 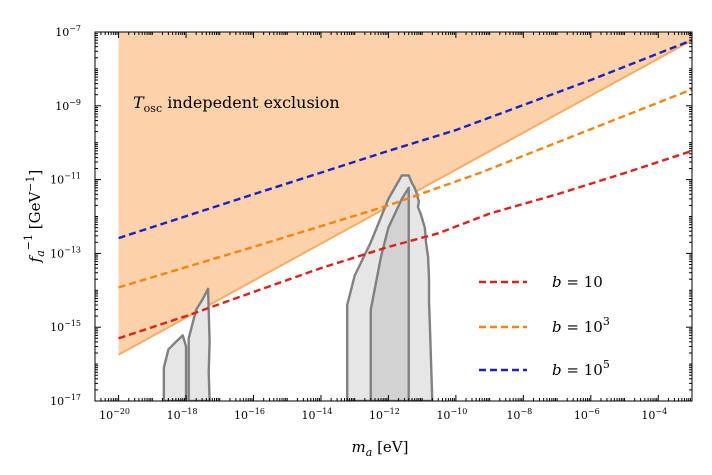 I want to click on y-tick-label: 10⁻⁷, so click(x=68, y=31).